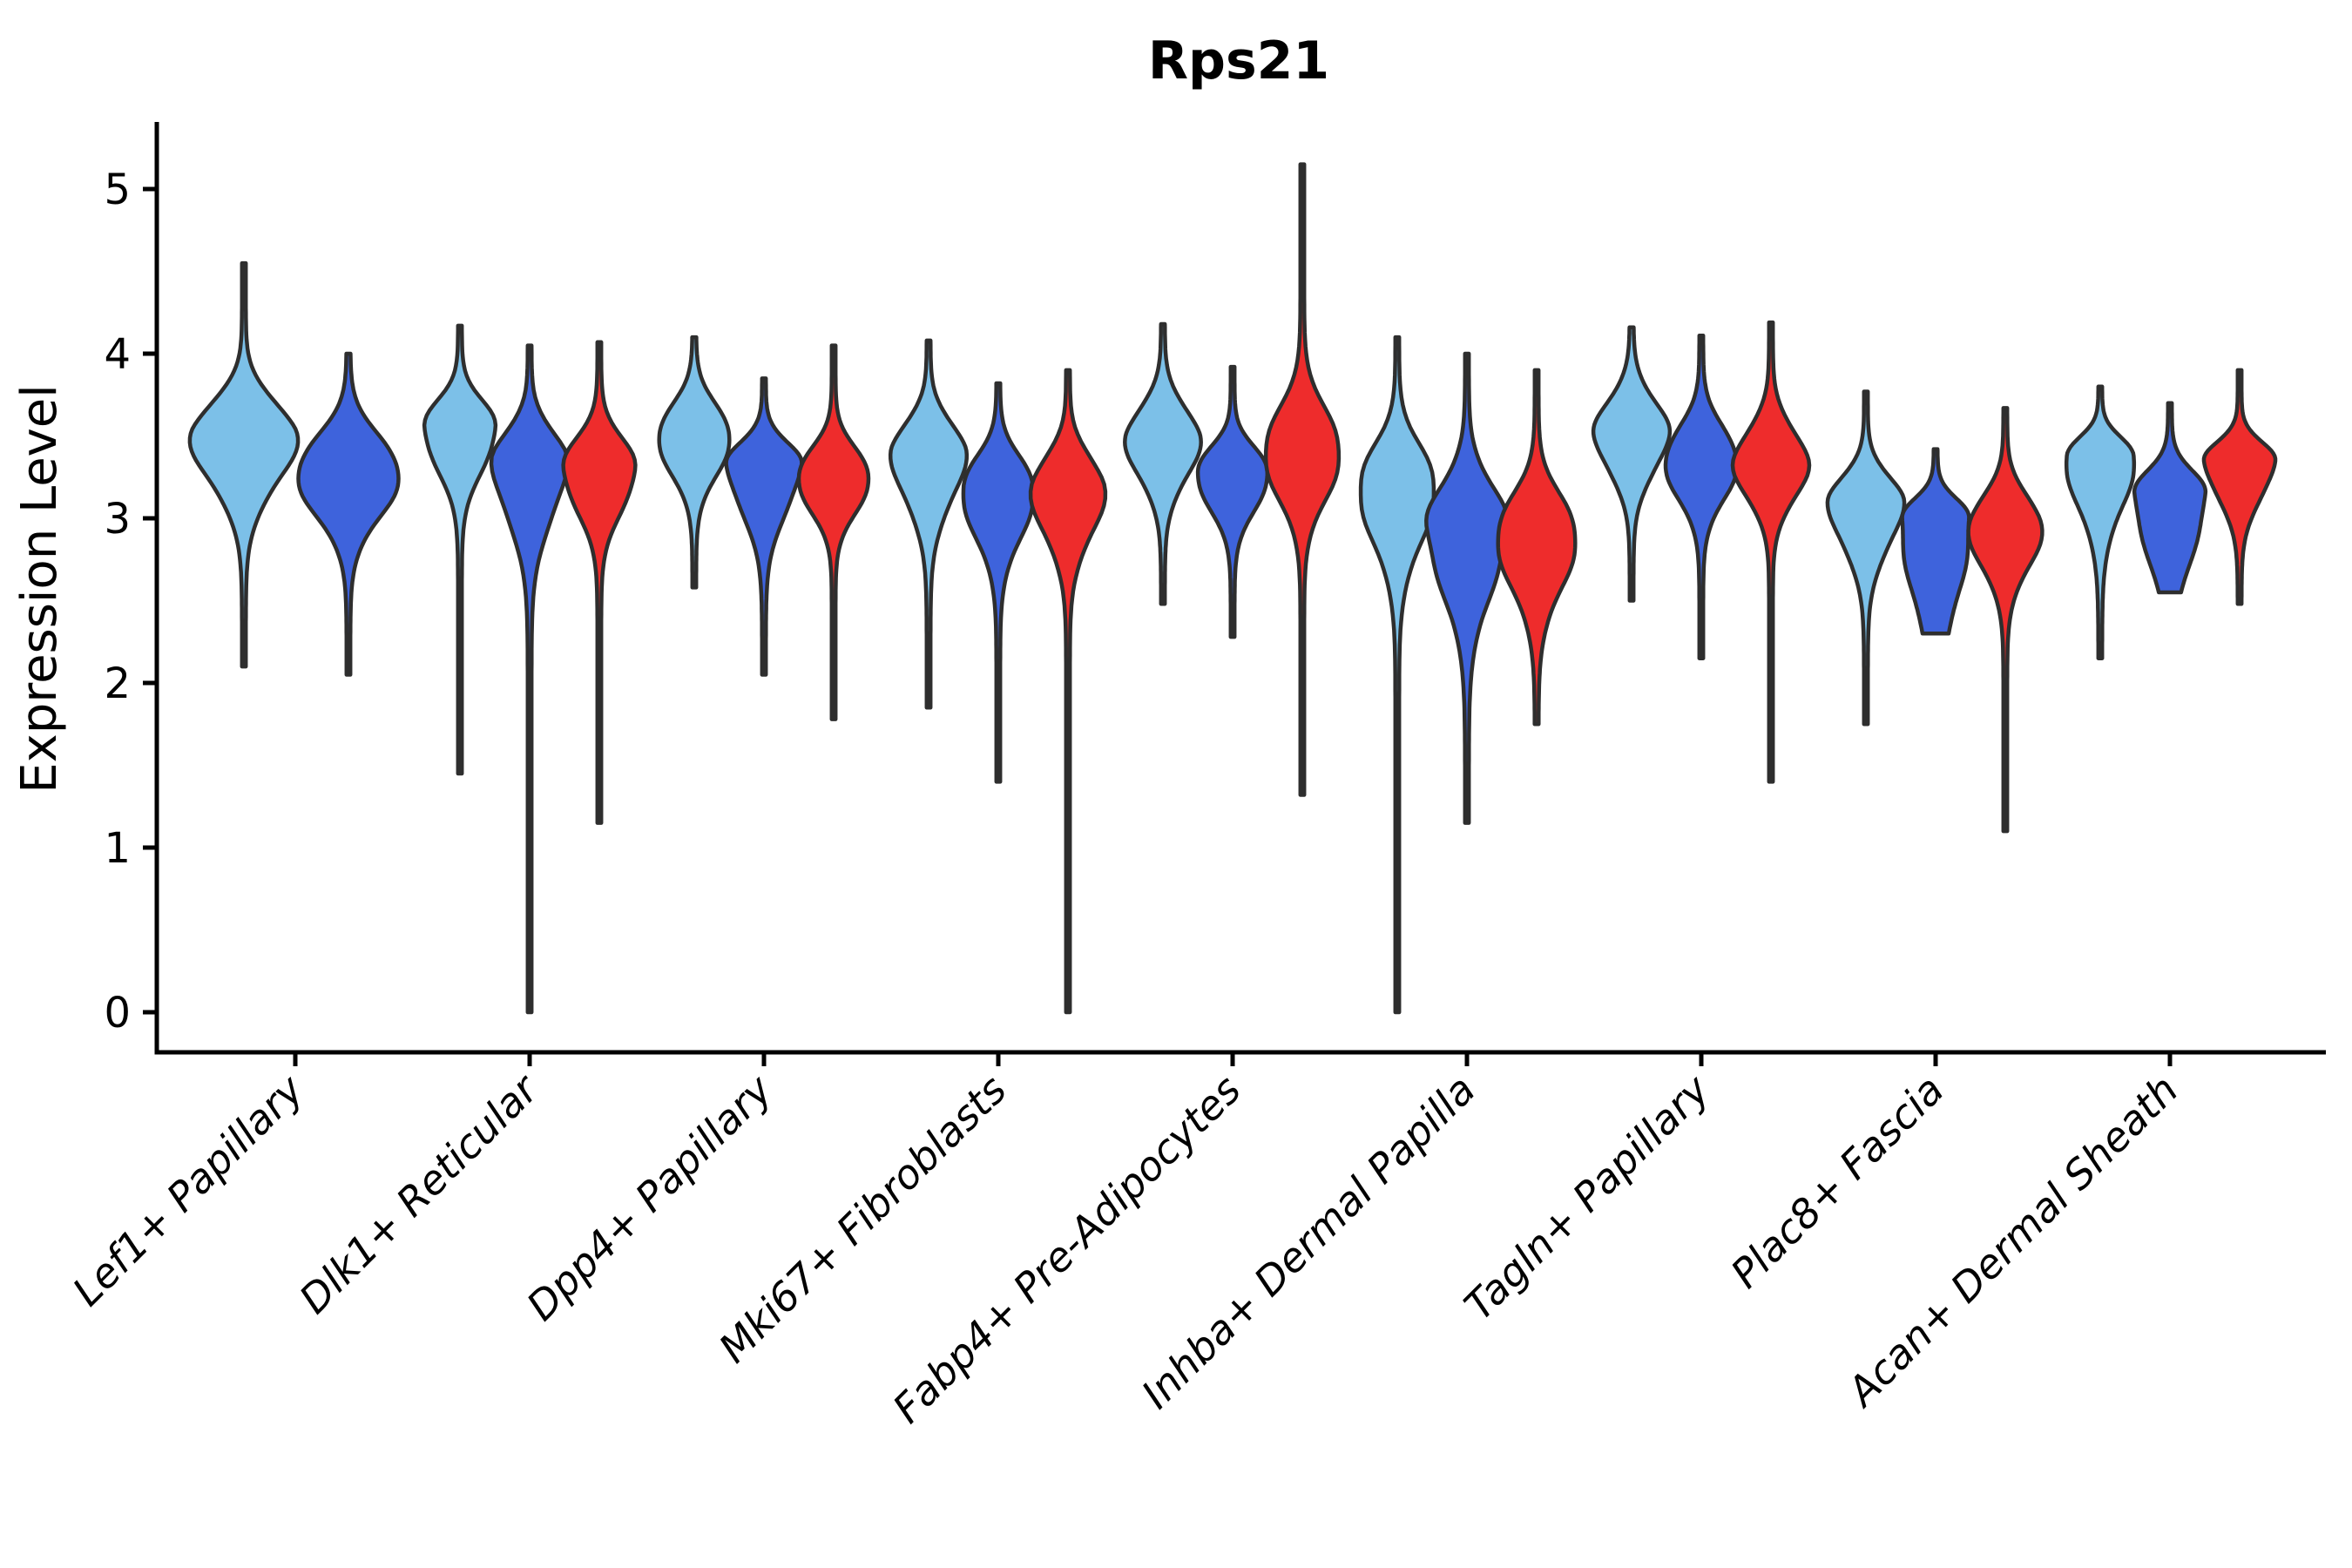 This screenshot has height=1568, width=2352. What do you see at coordinates (530, 679) in the screenshot?
I see `violin-dlk1-reticular-series2` at bounding box center [530, 679].